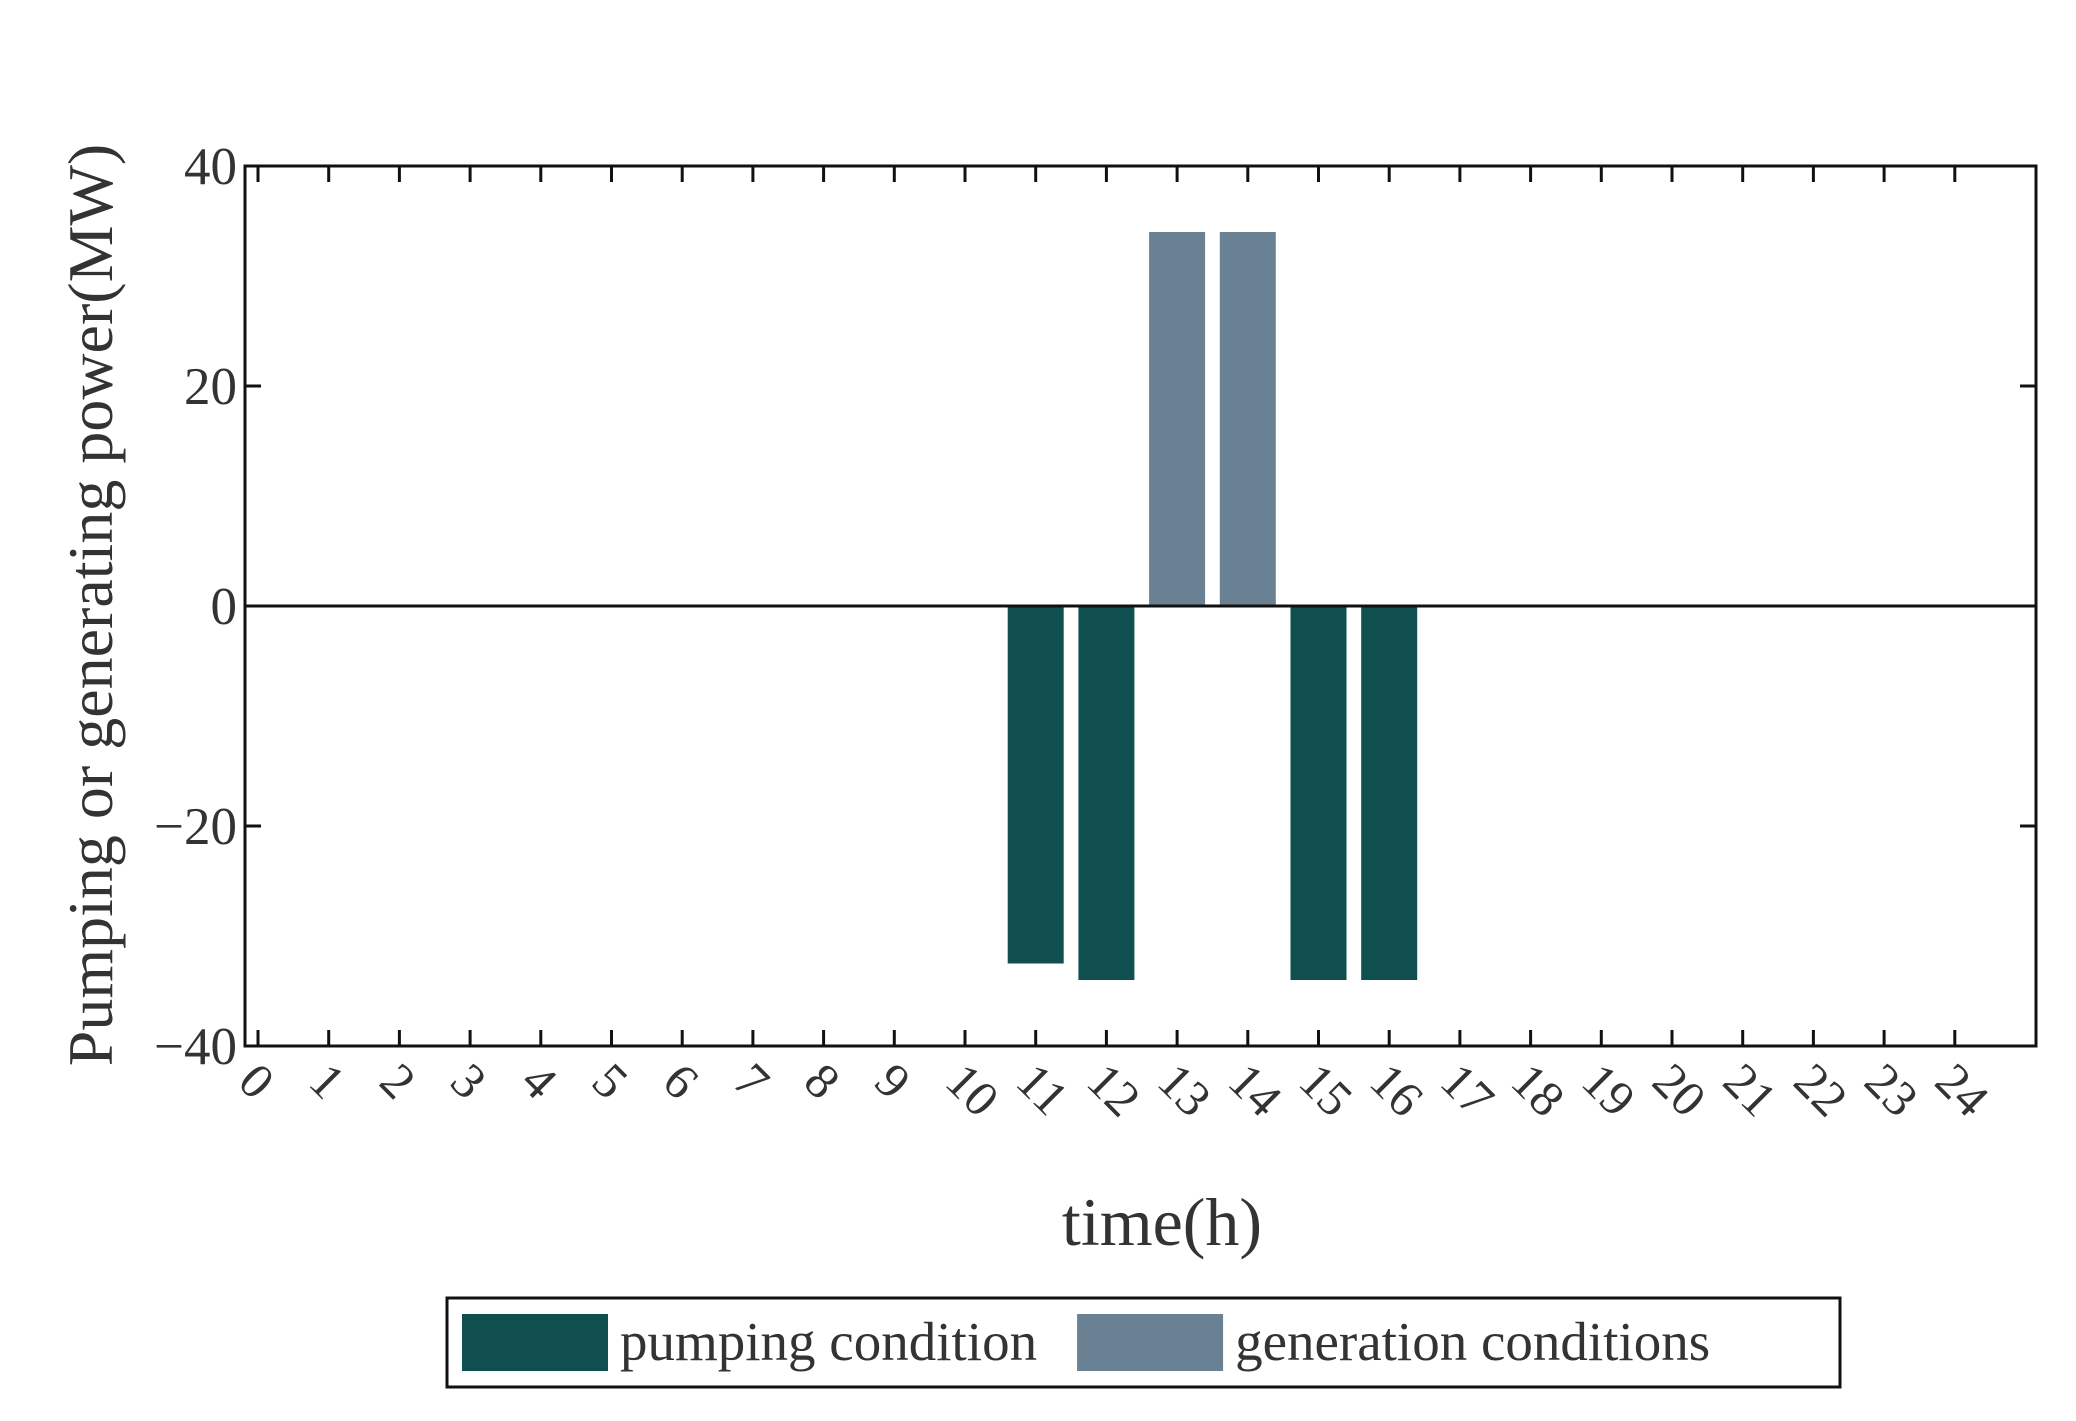 This screenshot has width=2076, height=1421. I want to click on x-tick-label: 4, so click(539, 1080).